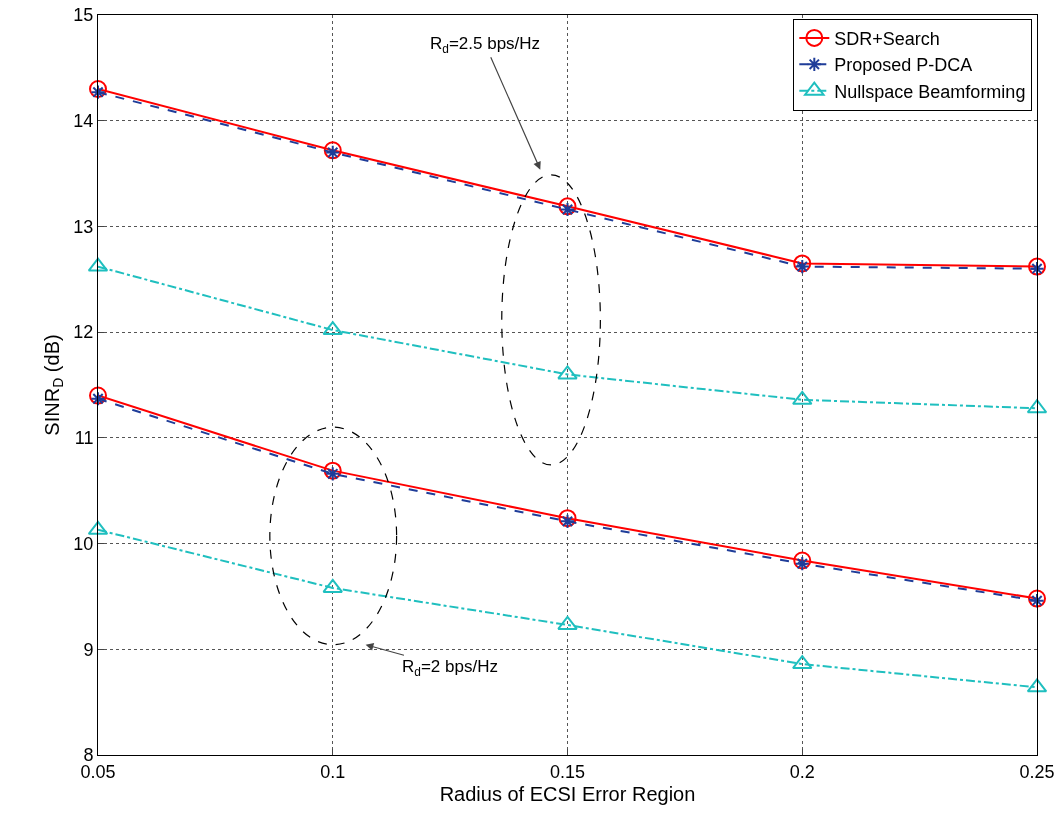 This screenshot has width=1063, height=824. What do you see at coordinates (903, 65) in the screenshot?
I see `legend-label: Proposed P-DCA` at bounding box center [903, 65].